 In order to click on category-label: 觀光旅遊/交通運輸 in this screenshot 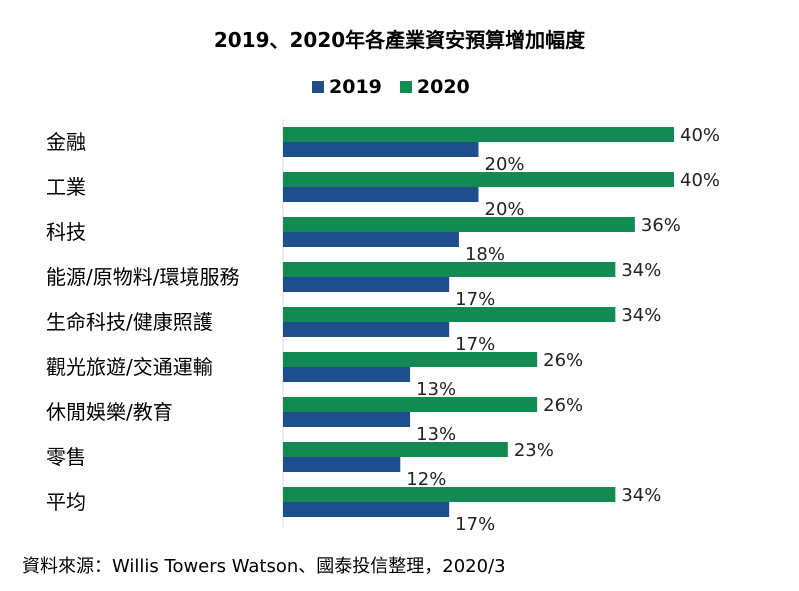, I will do `click(129, 367)`.